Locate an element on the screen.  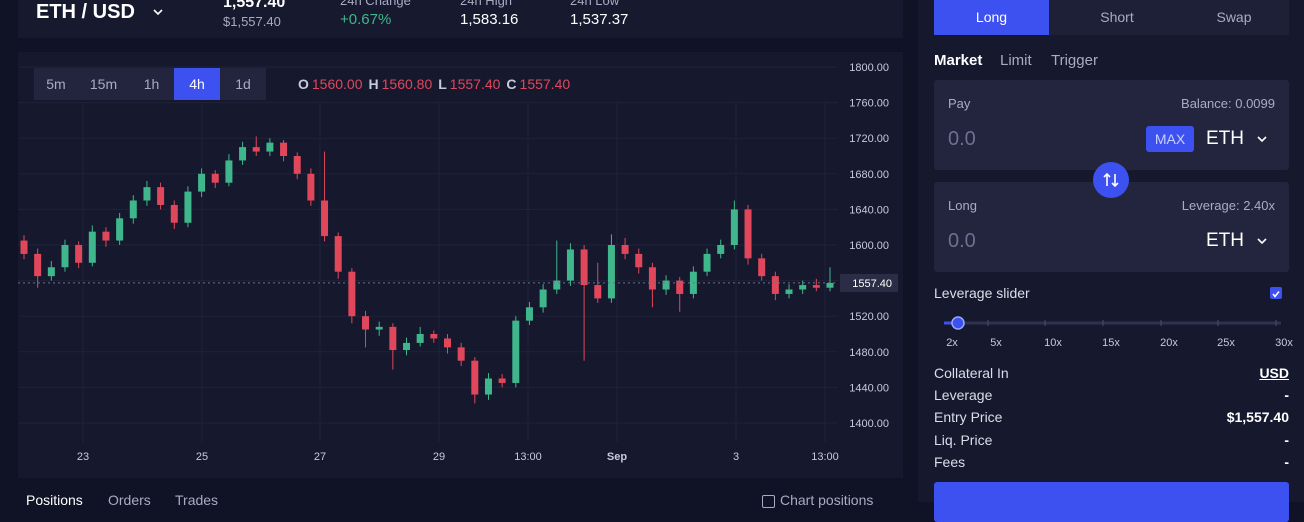
timeframe-button: 15m is located at coordinates (103, 84).